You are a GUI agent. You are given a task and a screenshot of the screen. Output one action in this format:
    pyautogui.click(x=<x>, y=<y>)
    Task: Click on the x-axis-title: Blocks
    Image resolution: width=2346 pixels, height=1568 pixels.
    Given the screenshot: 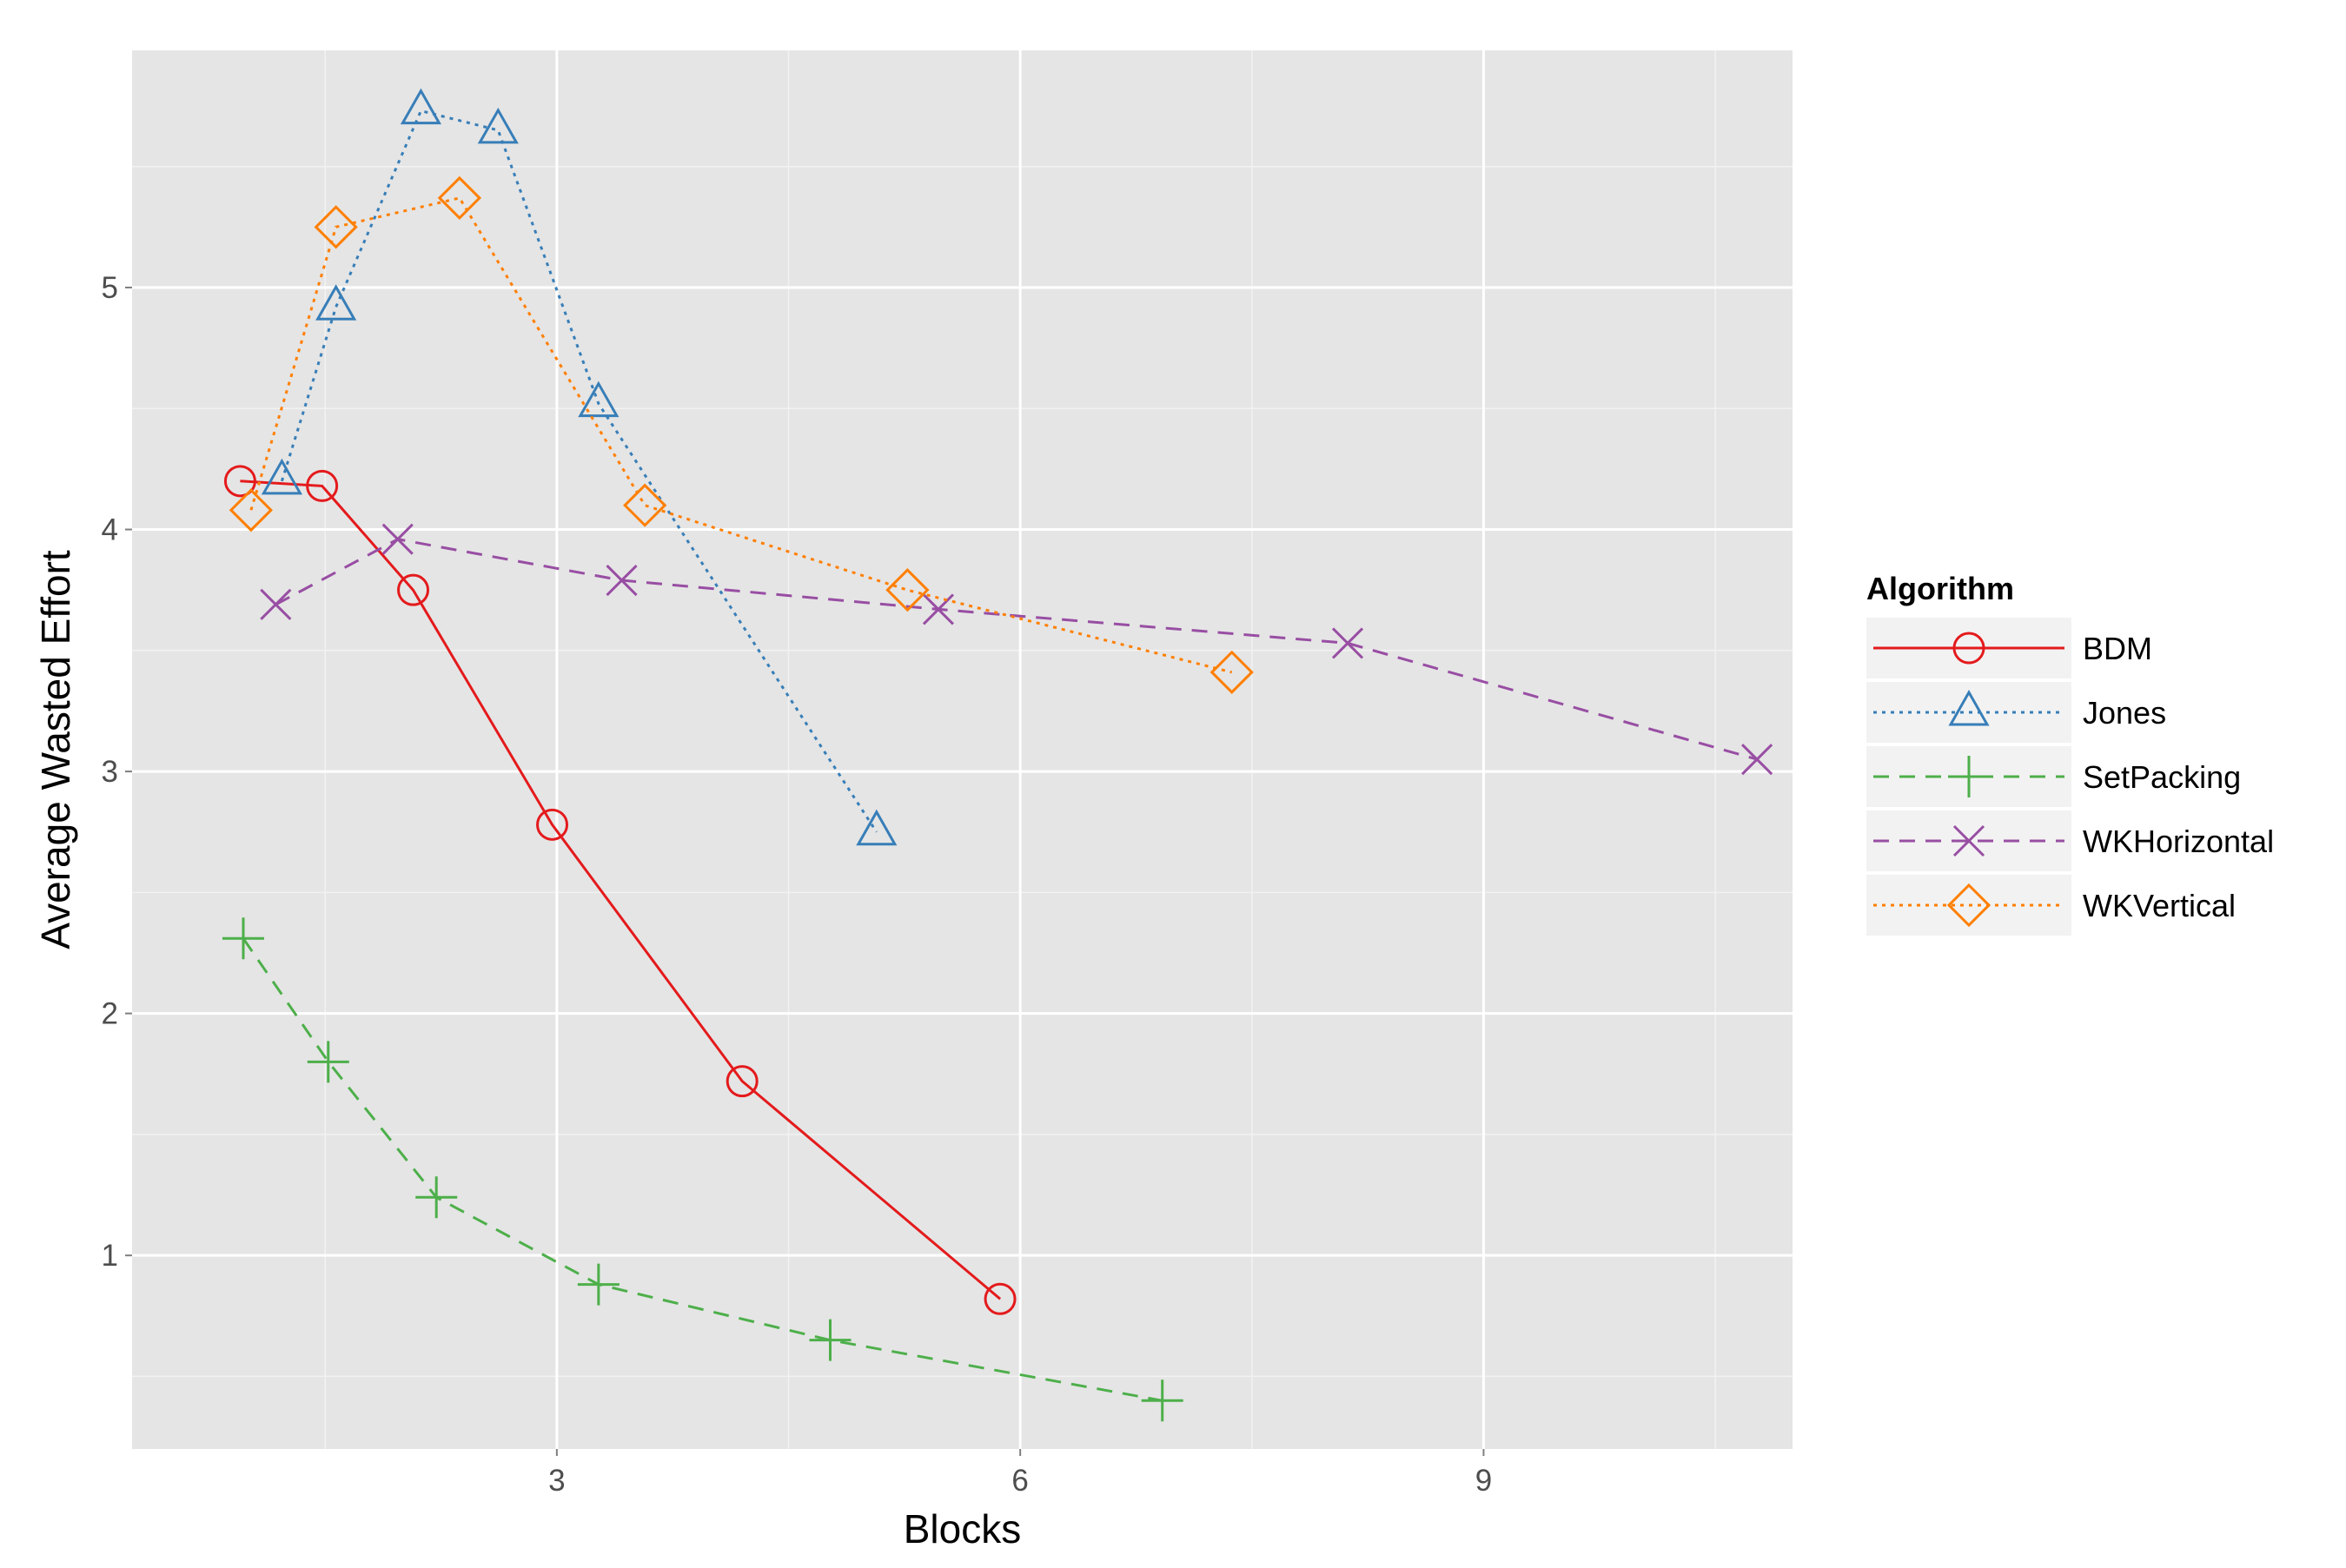 What is the action you would take?
    pyautogui.click(x=963, y=1528)
    